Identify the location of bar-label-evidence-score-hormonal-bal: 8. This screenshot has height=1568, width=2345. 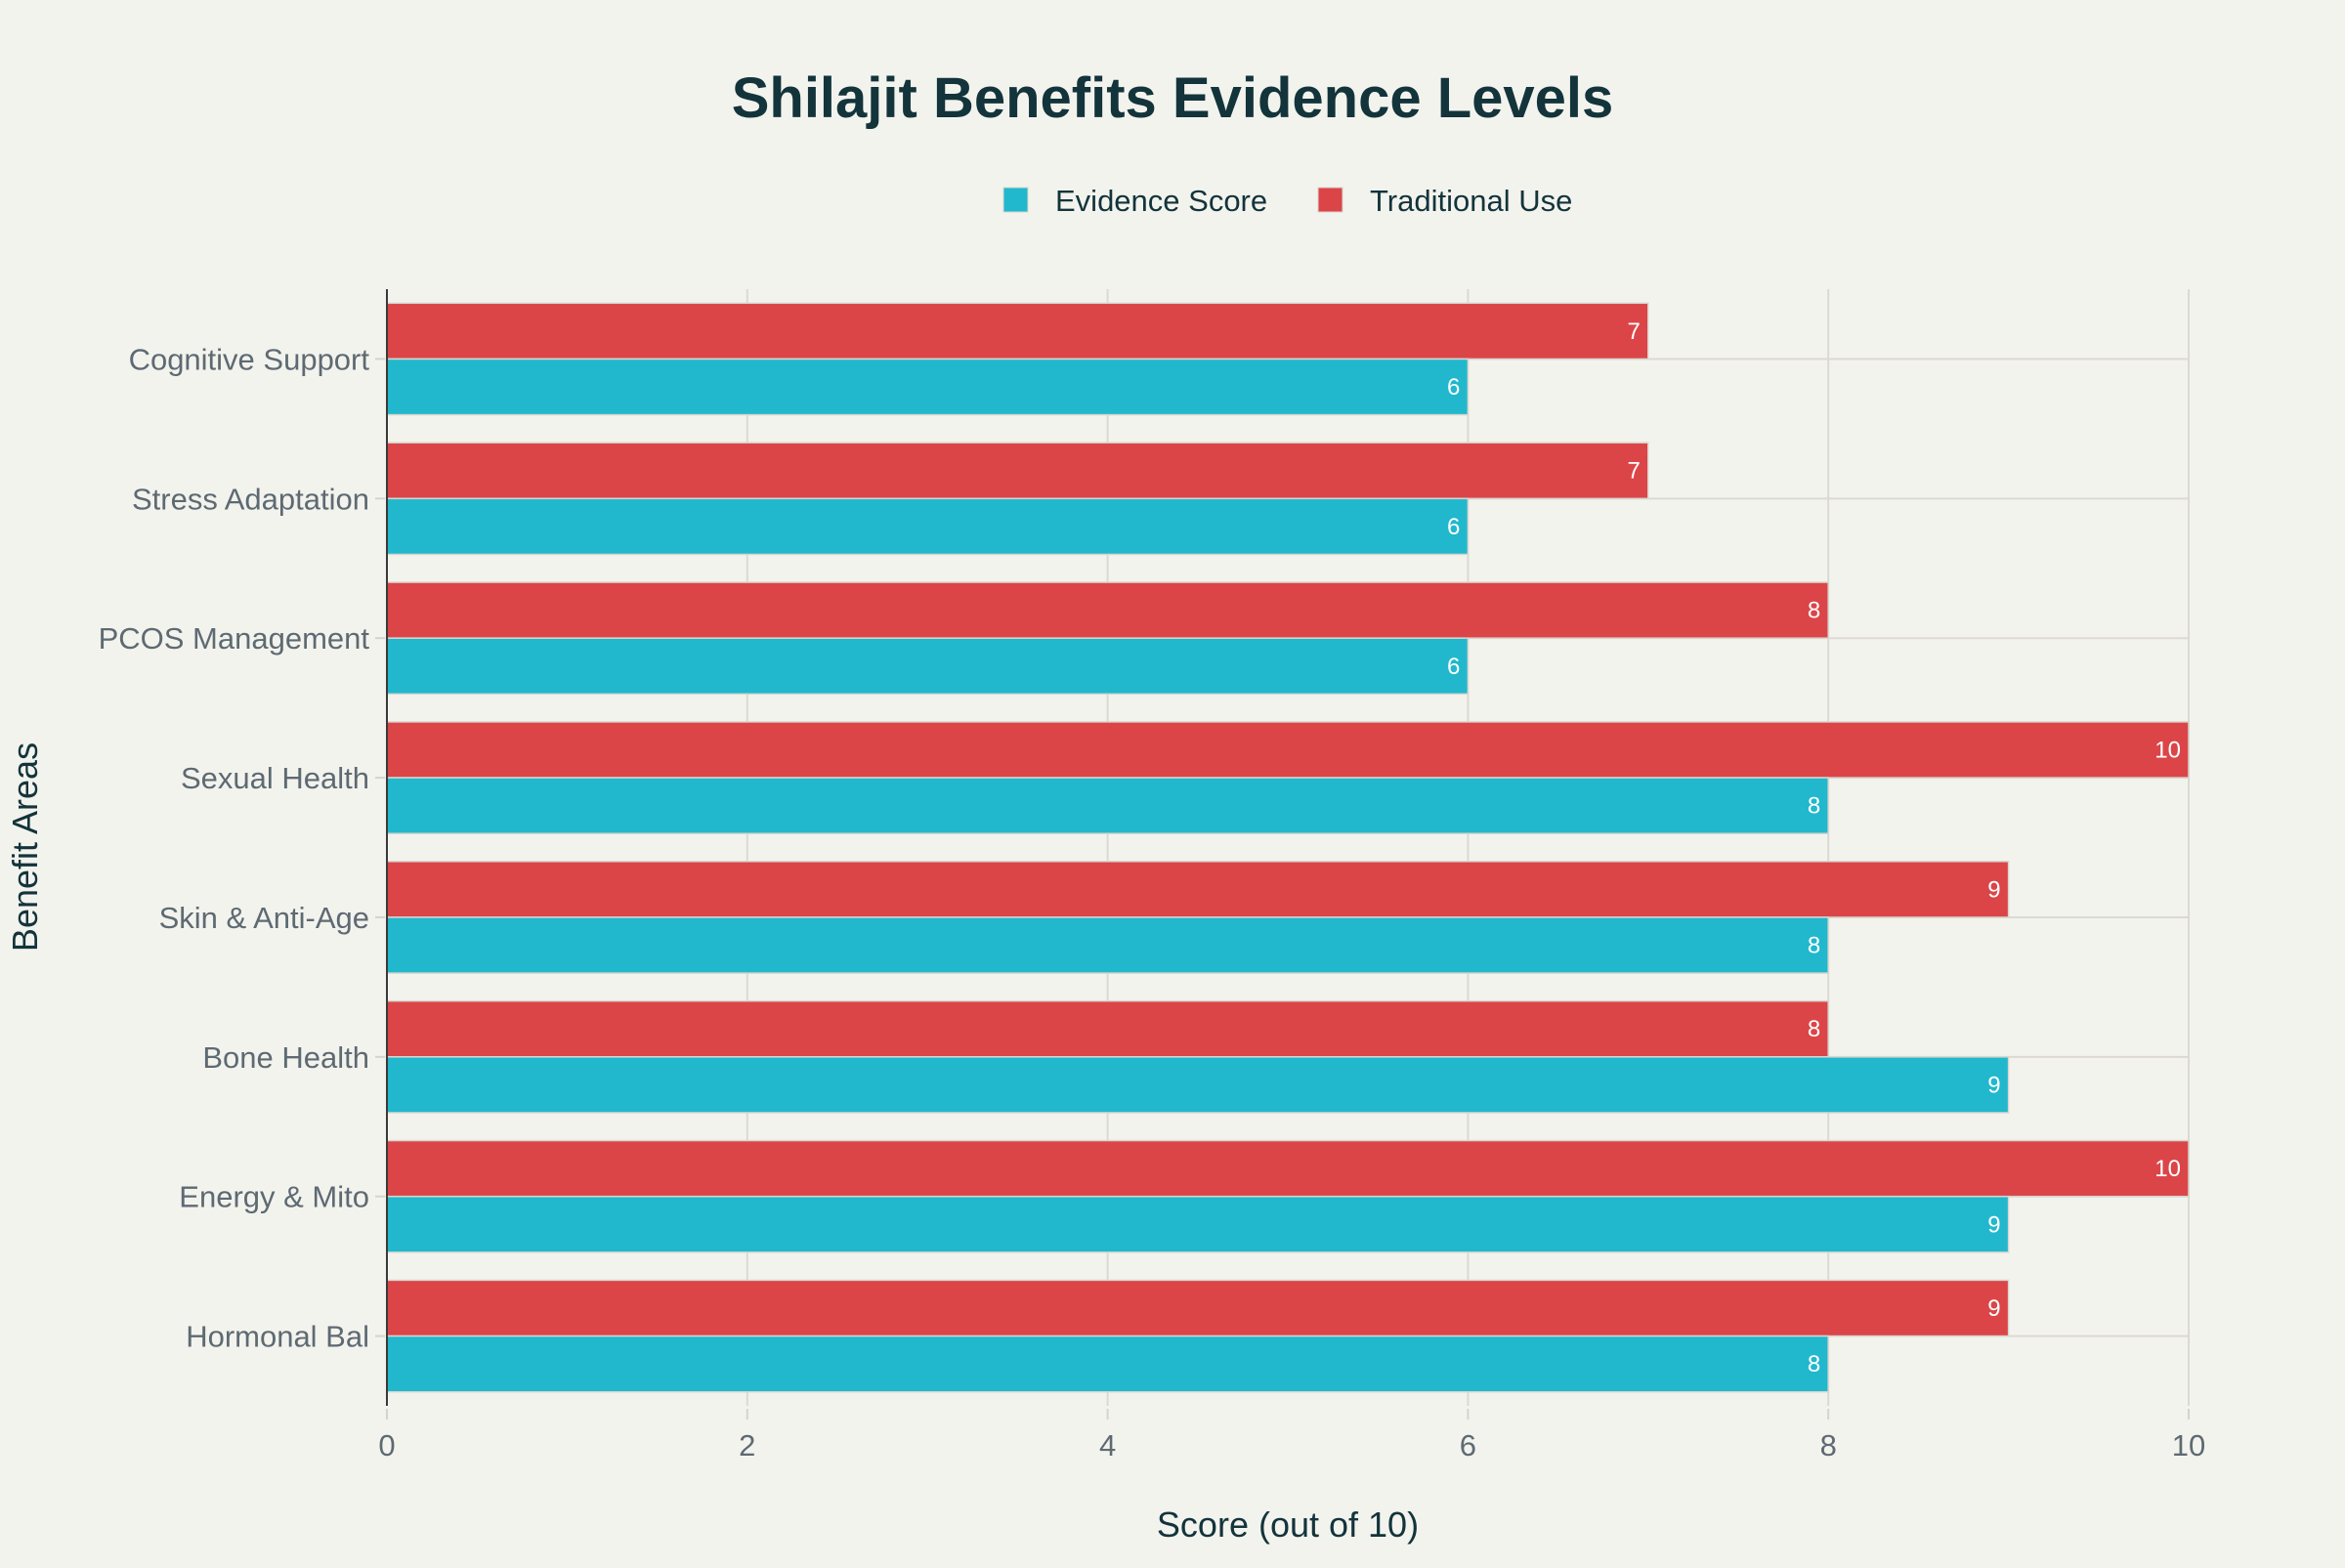
(1814, 1364).